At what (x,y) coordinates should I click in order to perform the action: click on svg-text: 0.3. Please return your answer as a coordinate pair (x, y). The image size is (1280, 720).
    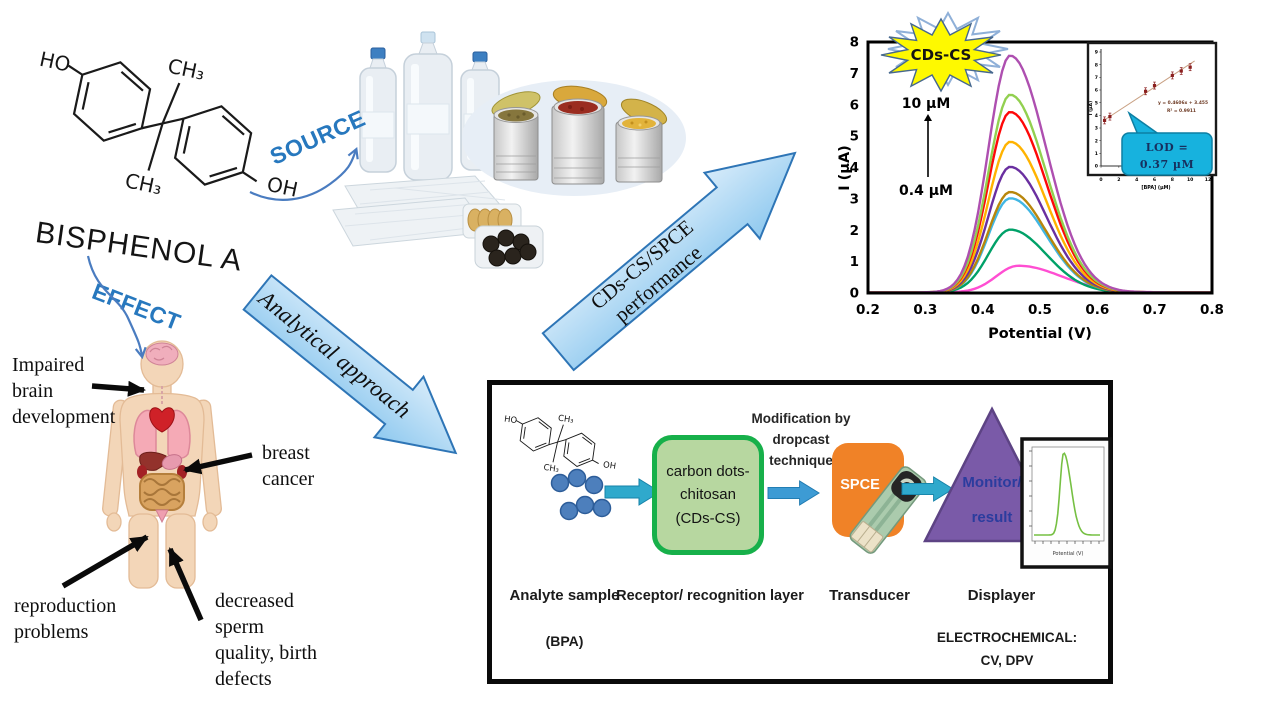
    Looking at the image, I should click on (925, 310).